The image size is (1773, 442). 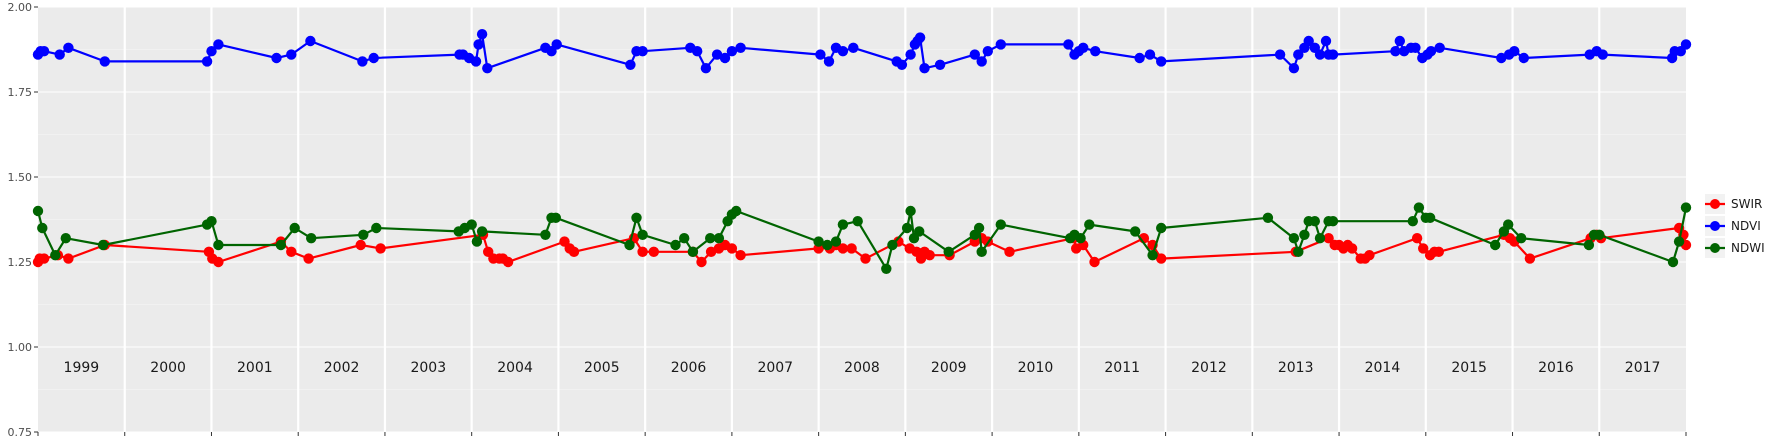 I want to click on series-ndvi, so click(x=862, y=51).